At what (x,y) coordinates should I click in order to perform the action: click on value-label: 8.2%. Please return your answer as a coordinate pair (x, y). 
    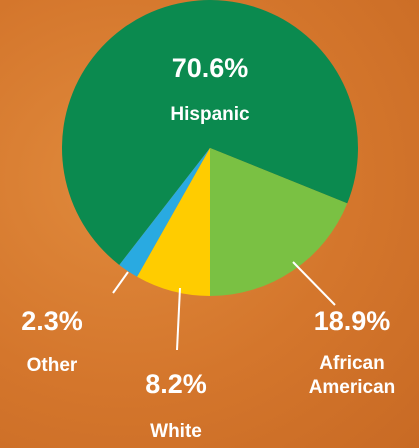
    Looking at the image, I should click on (176, 384).